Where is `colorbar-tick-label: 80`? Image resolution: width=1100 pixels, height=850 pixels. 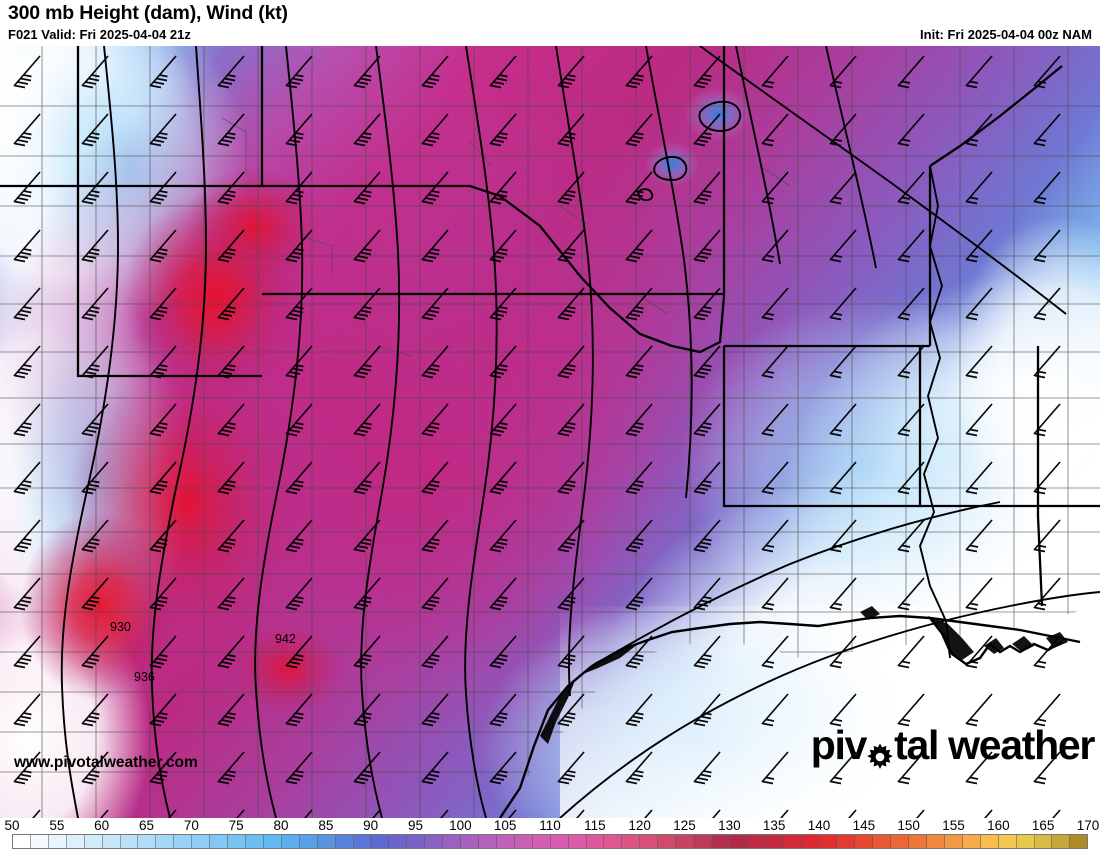
colorbar-tick-label: 80 is located at coordinates (281, 825).